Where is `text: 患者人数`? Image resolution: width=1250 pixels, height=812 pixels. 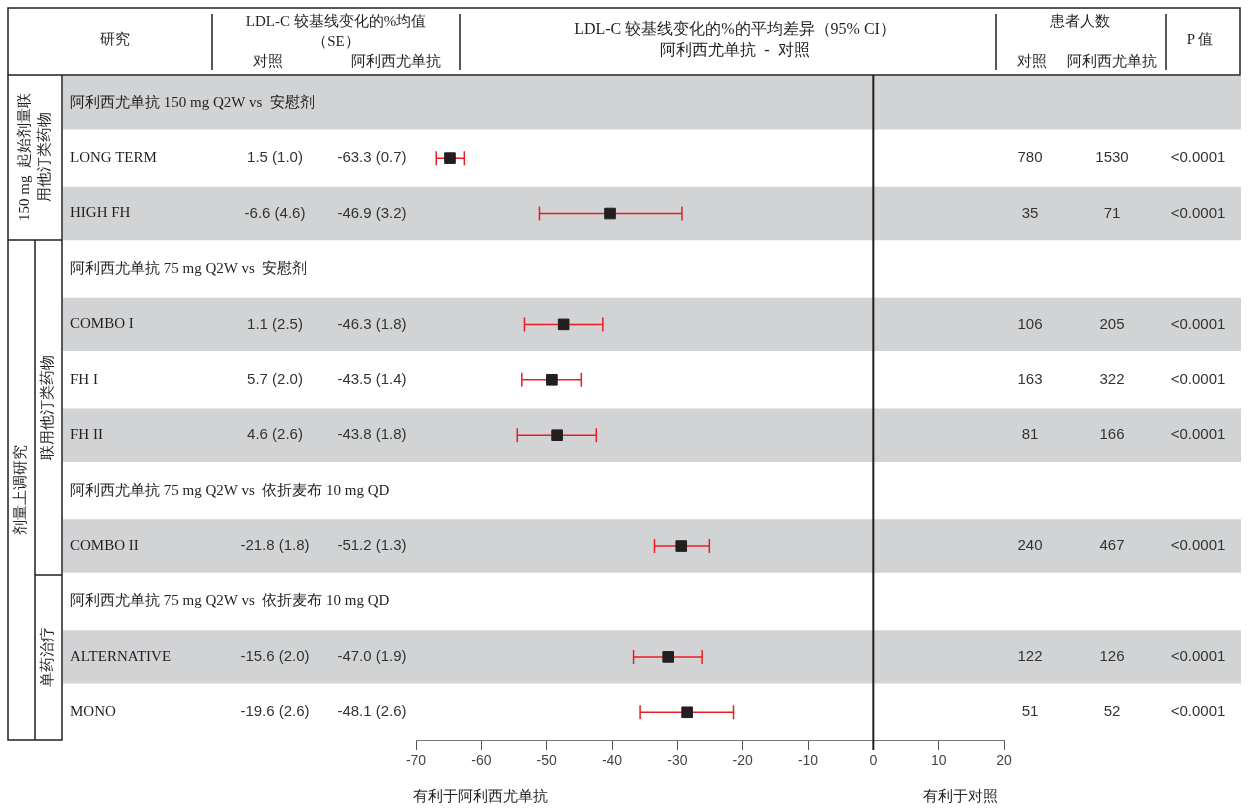
text: 患者人数 is located at coordinates (1079, 20).